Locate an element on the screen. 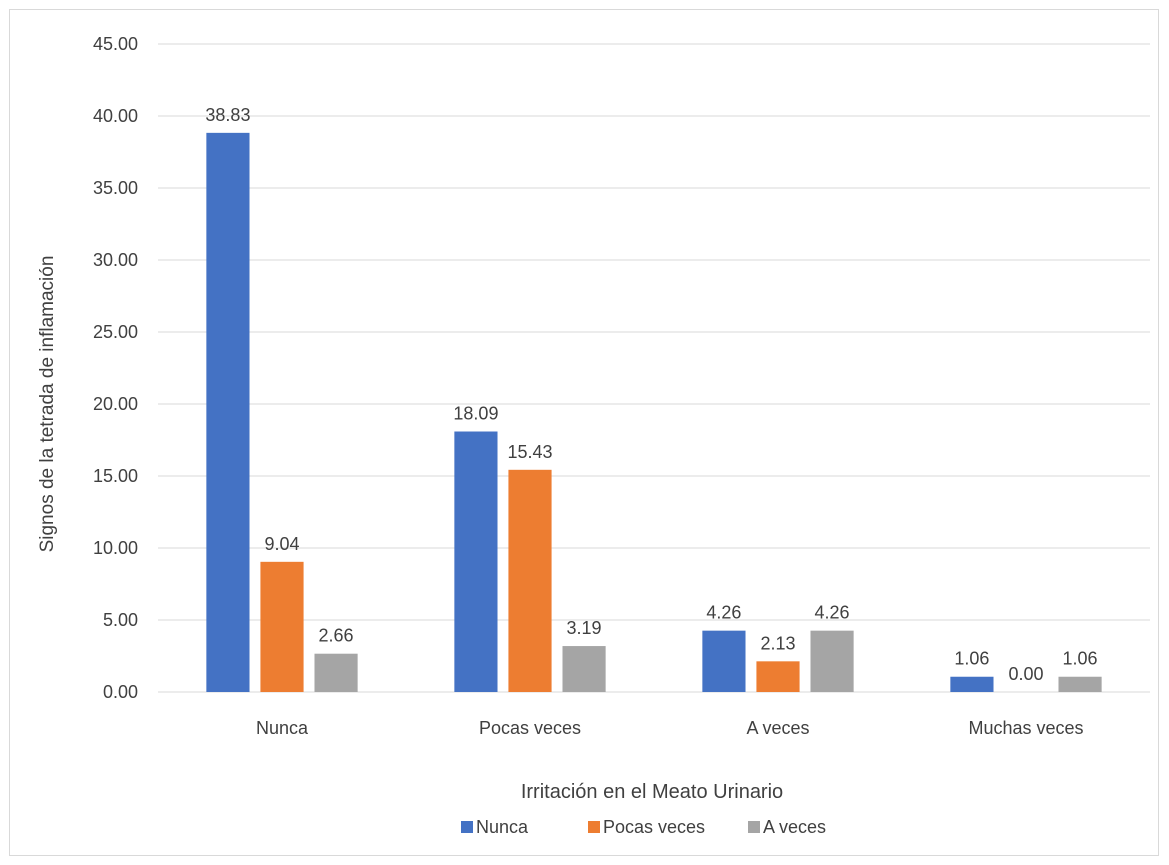  x-axis-ticks: Nunca Pocas veces A veces Muchas veces is located at coordinates (670, 728).